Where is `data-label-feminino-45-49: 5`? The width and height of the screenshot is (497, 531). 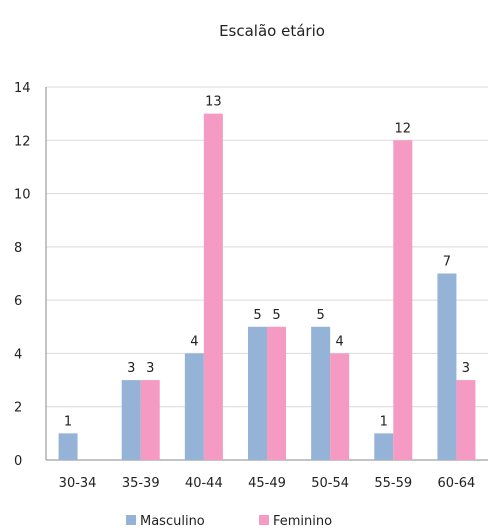
data-label-feminino-45-49: 5 is located at coordinates (276, 315).